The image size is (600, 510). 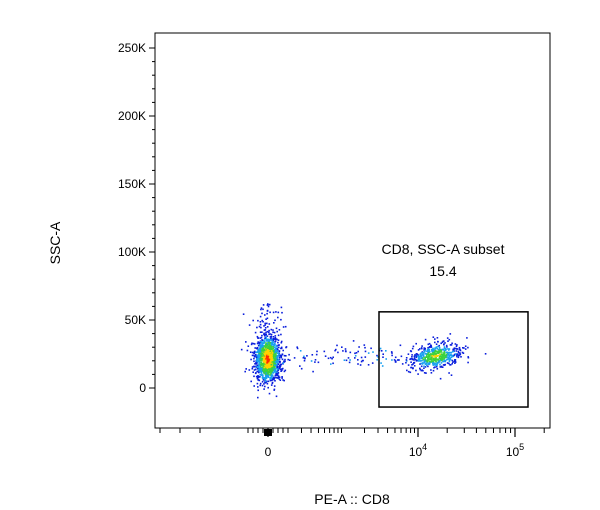 What do you see at coordinates (132, 116) in the screenshot?
I see `y-tick-label: 200K` at bounding box center [132, 116].